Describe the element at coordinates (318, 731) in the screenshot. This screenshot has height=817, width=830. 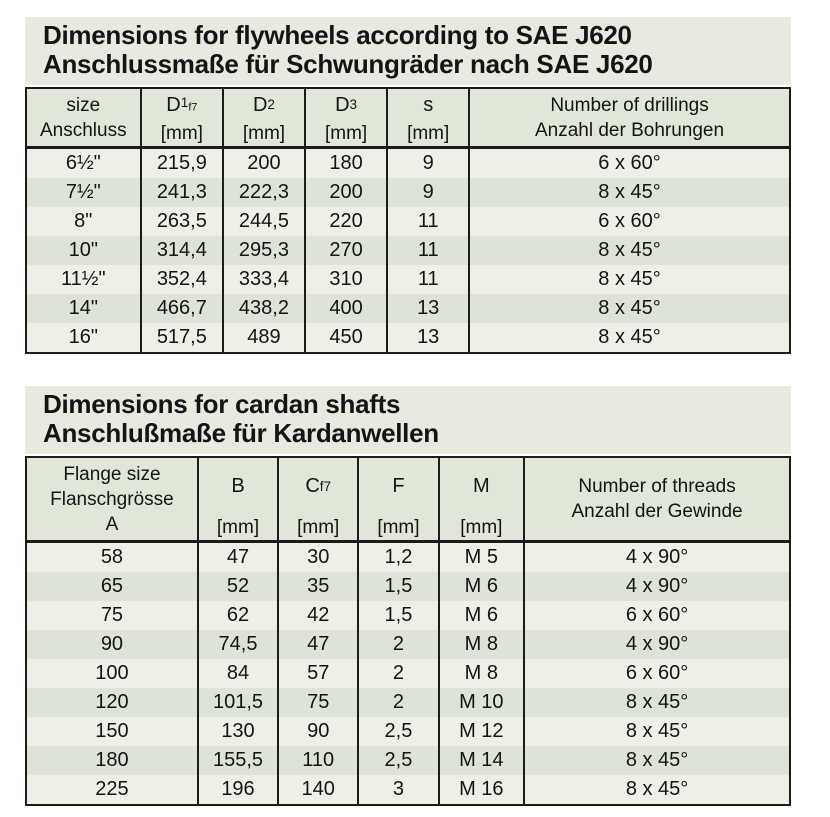
I see `table-cell: 90` at that location.